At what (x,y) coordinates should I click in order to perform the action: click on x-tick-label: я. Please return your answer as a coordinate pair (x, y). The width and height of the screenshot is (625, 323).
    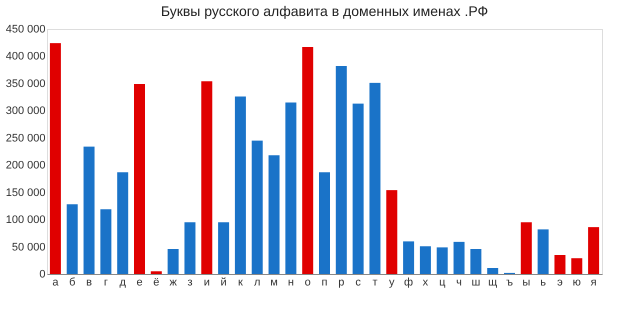
    Looking at the image, I should click on (593, 282).